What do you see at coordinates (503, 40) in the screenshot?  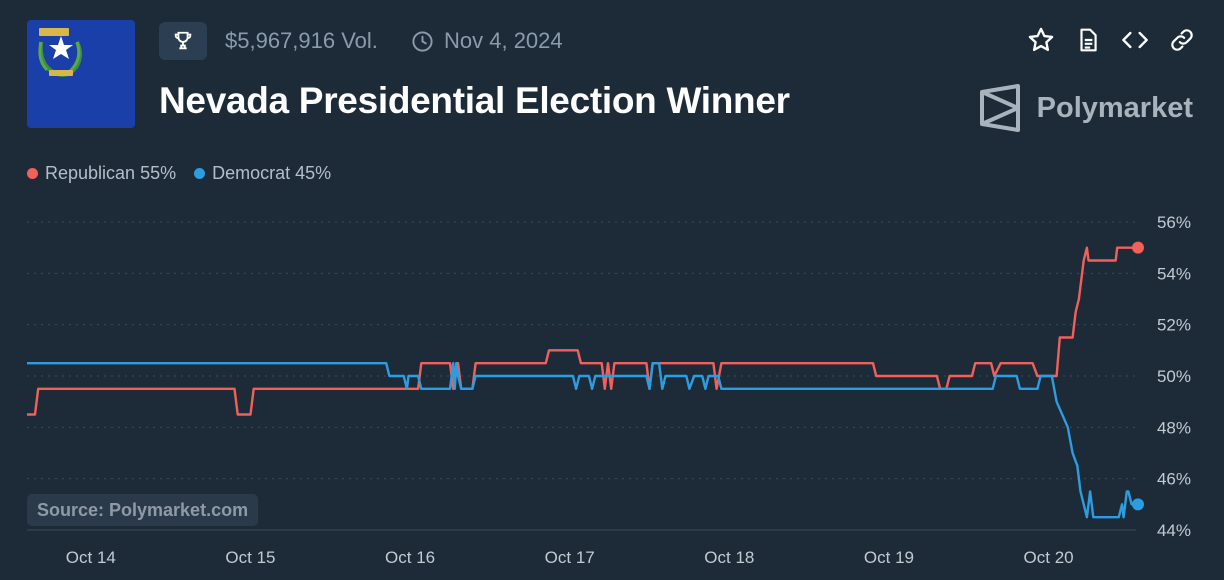 I see `date-text: Nov 4, 2024` at bounding box center [503, 40].